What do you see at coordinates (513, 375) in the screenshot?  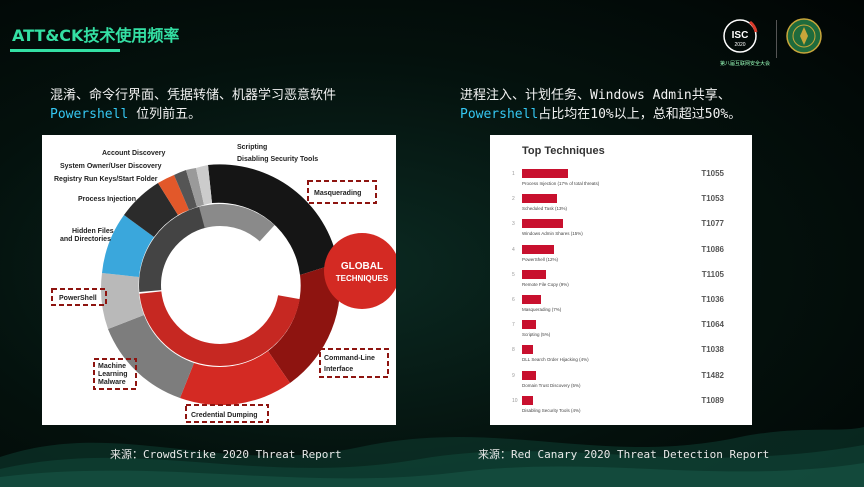 I see `technique-rank: 9` at bounding box center [513, 375].